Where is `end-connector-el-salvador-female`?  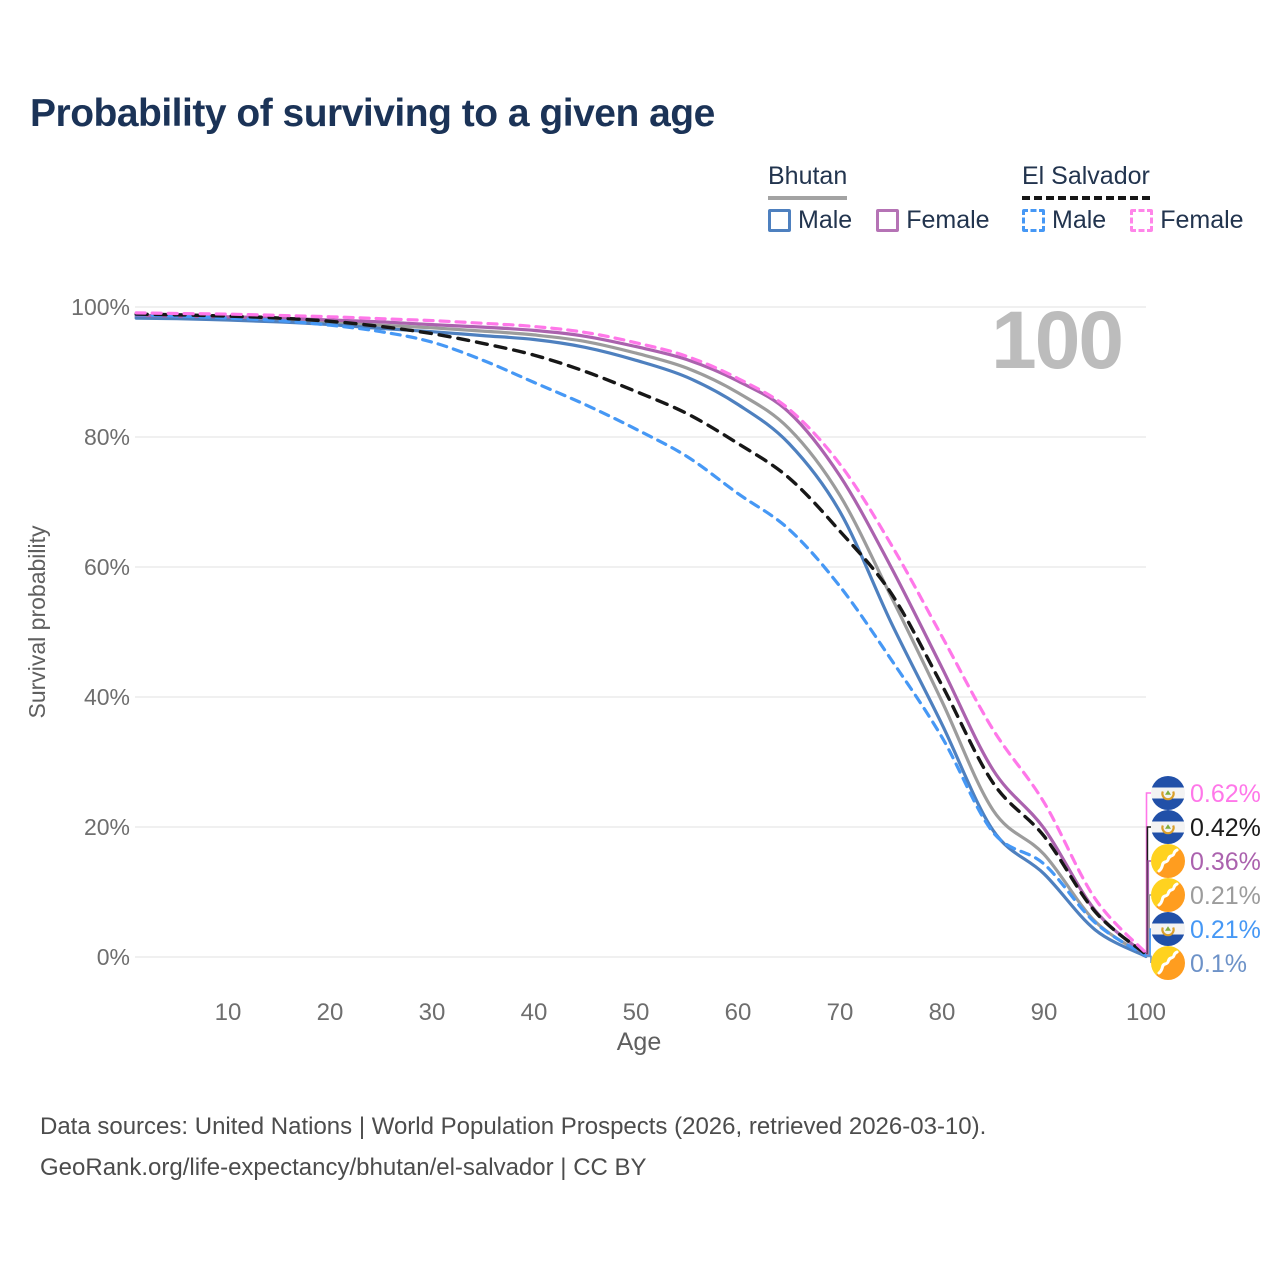 end-connector-el-salvador-female is located at coordinates (1148, 873).